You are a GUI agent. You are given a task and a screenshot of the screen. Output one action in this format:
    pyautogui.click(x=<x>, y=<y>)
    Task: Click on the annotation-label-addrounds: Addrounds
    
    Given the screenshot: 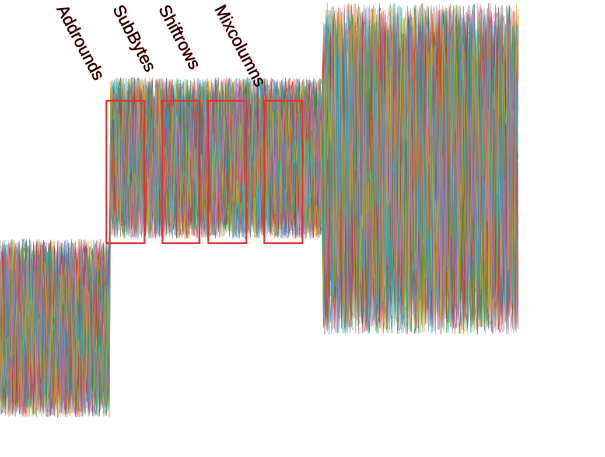 What is the action you would take?
    pyautogui.click(x=80, y=43)
    